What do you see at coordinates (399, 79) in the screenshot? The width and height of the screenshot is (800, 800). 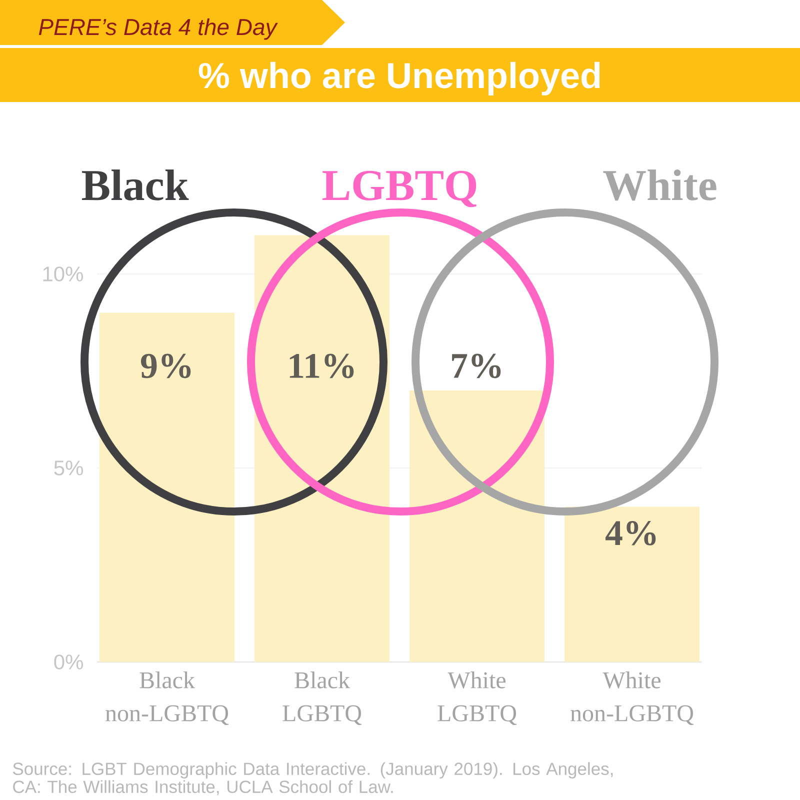 I see `chart-title: % who are Unemployed` at bounding box center [399, 79].